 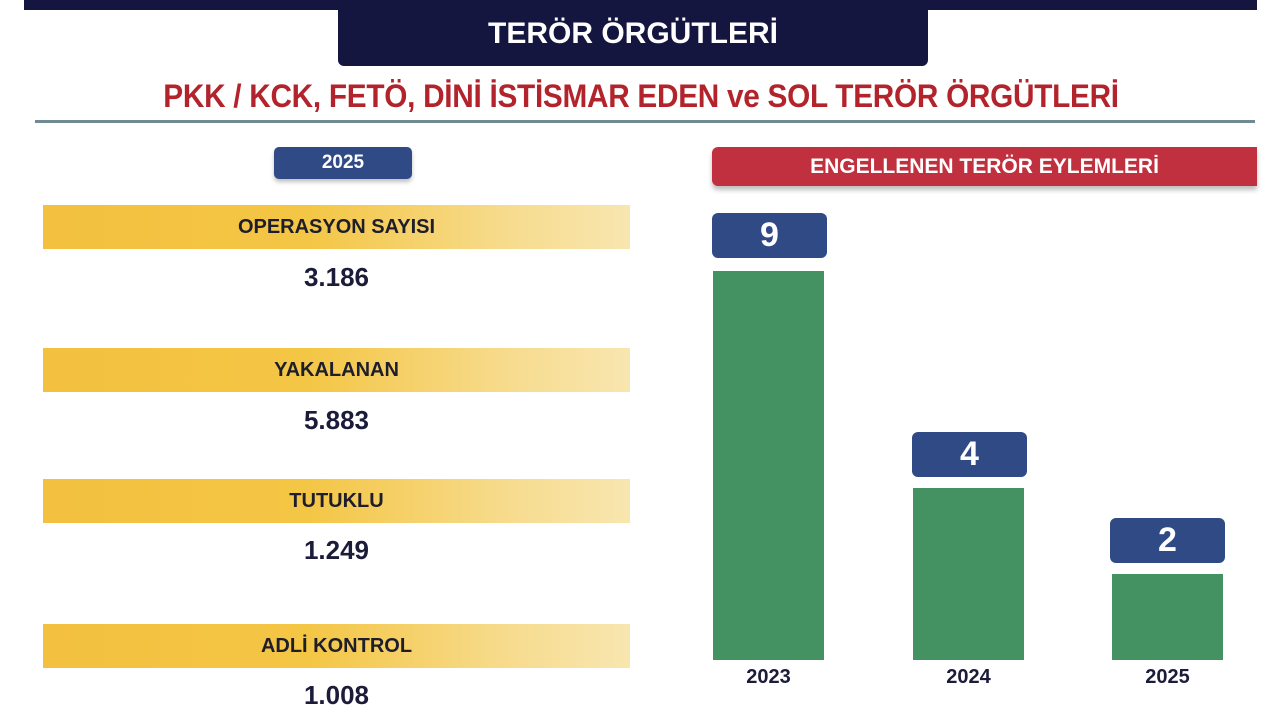 What do you see at coordinates (336, 277) in the screenshot?
I see `stat-value-operations: 3.186` at bounding box center [336, 277].